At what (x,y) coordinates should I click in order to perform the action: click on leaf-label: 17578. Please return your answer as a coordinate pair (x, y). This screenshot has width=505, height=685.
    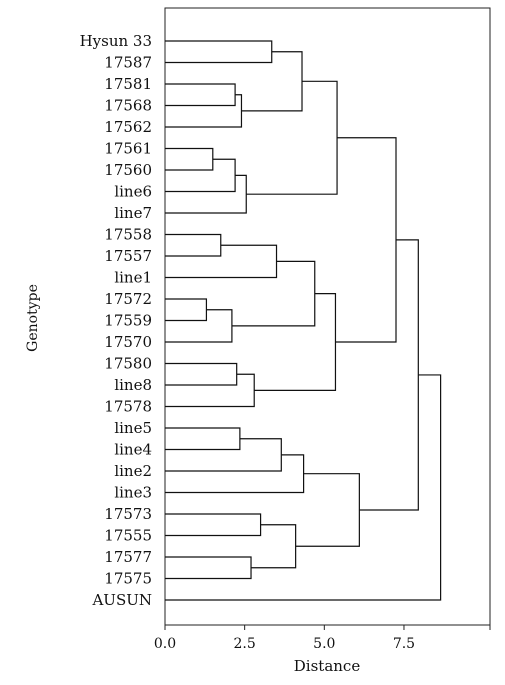
    Looking at the image, I should click on (128, 407).